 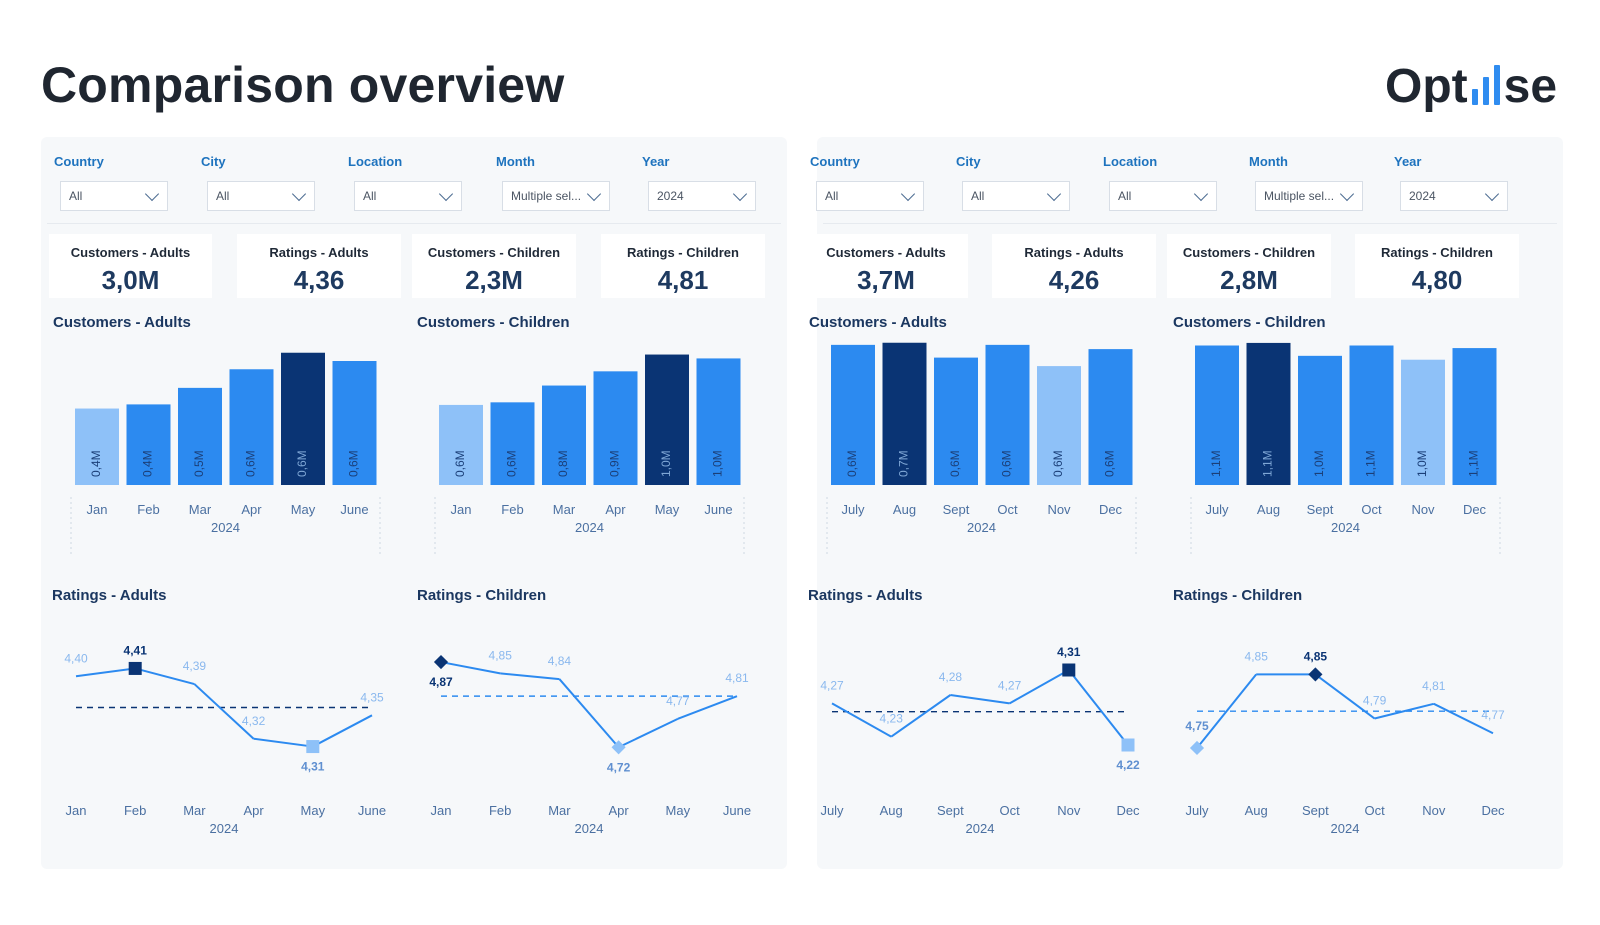 What do you see at coordinates (254, 721) in the screenshot?
I see `point-data-label: 4,32` at bounding box center [254, 721].